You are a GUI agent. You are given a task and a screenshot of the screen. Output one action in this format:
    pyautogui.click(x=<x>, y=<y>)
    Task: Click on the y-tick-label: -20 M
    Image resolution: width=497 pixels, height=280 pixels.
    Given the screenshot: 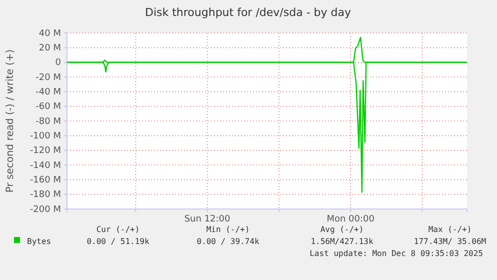 What is the action you would take?
    pyautogui.click(x=48, y=77)
    